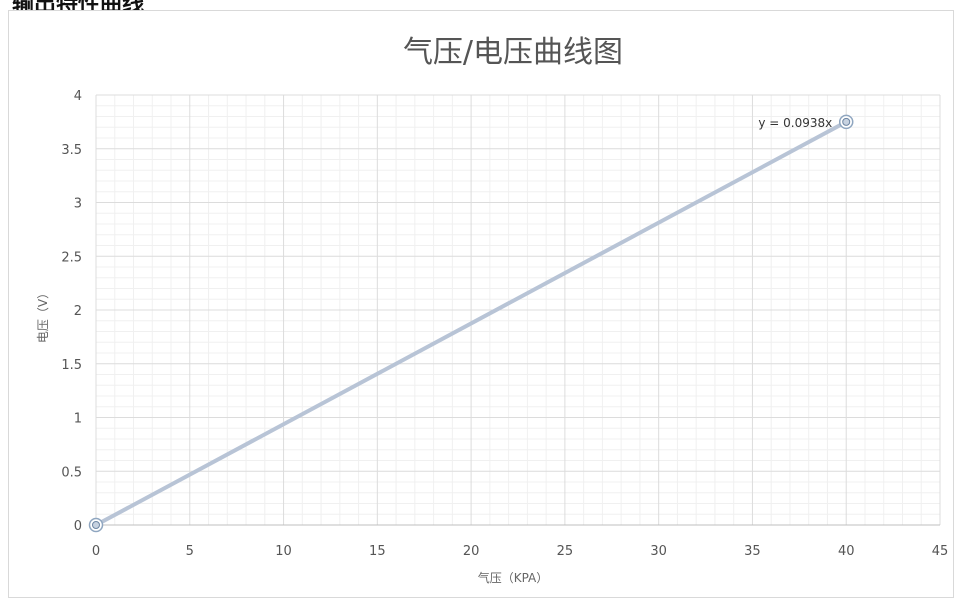  What do you see at coordinates (658, 551) in the screenshot?
I see `x-tick-label: 30` at bounding box center [658, 551].